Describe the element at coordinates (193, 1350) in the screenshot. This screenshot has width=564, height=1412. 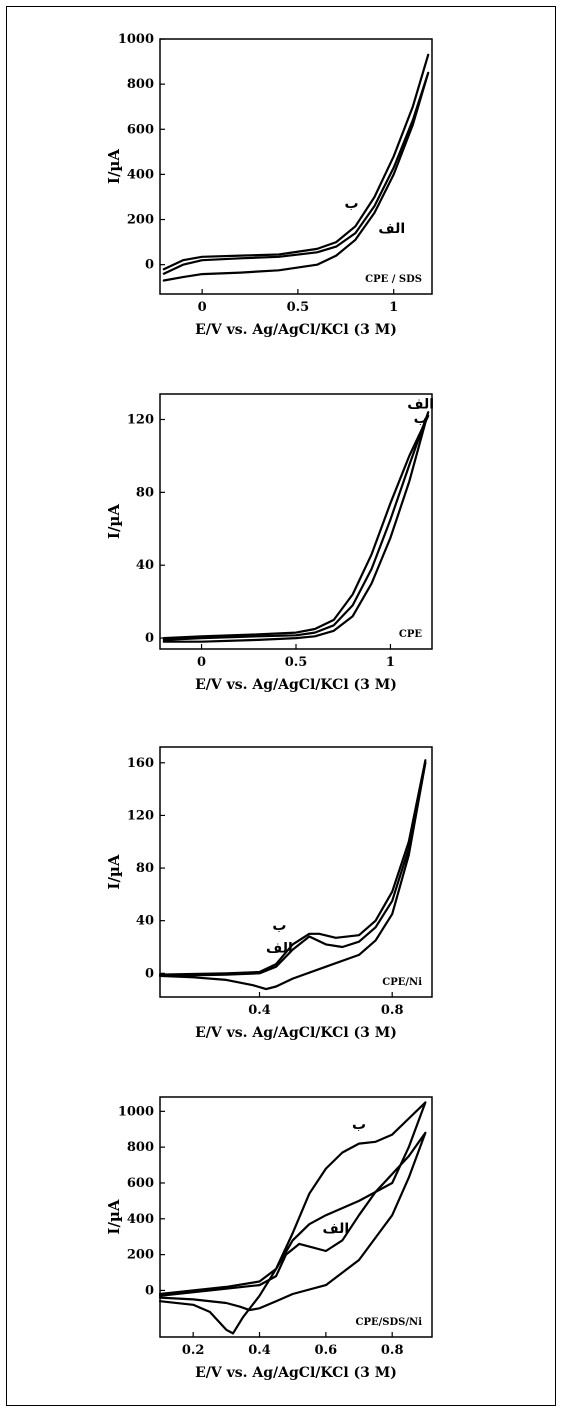
I see `x-tick-label: 0.2` at that location.